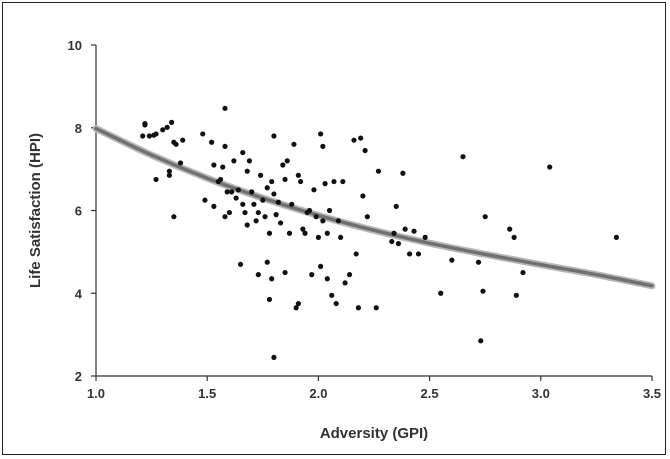 The height and width of the screenshot is (459, 670). Describe the element at coordinates (207, 393) in the screenshot. I see `x-tick-label: 1.5` at that location.